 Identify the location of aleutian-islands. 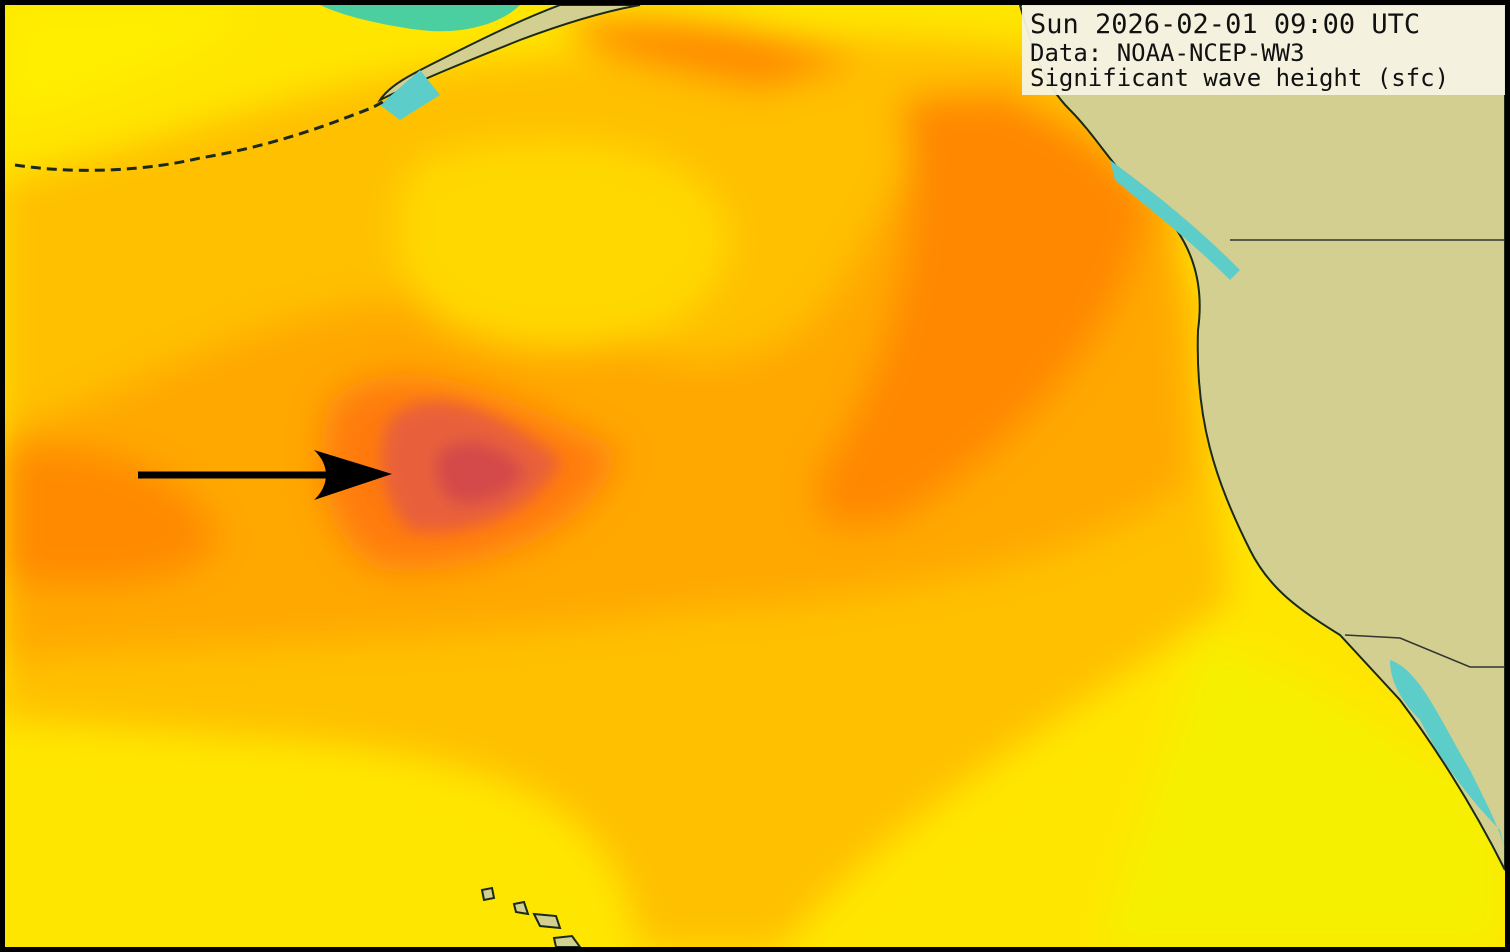
(200, 135).